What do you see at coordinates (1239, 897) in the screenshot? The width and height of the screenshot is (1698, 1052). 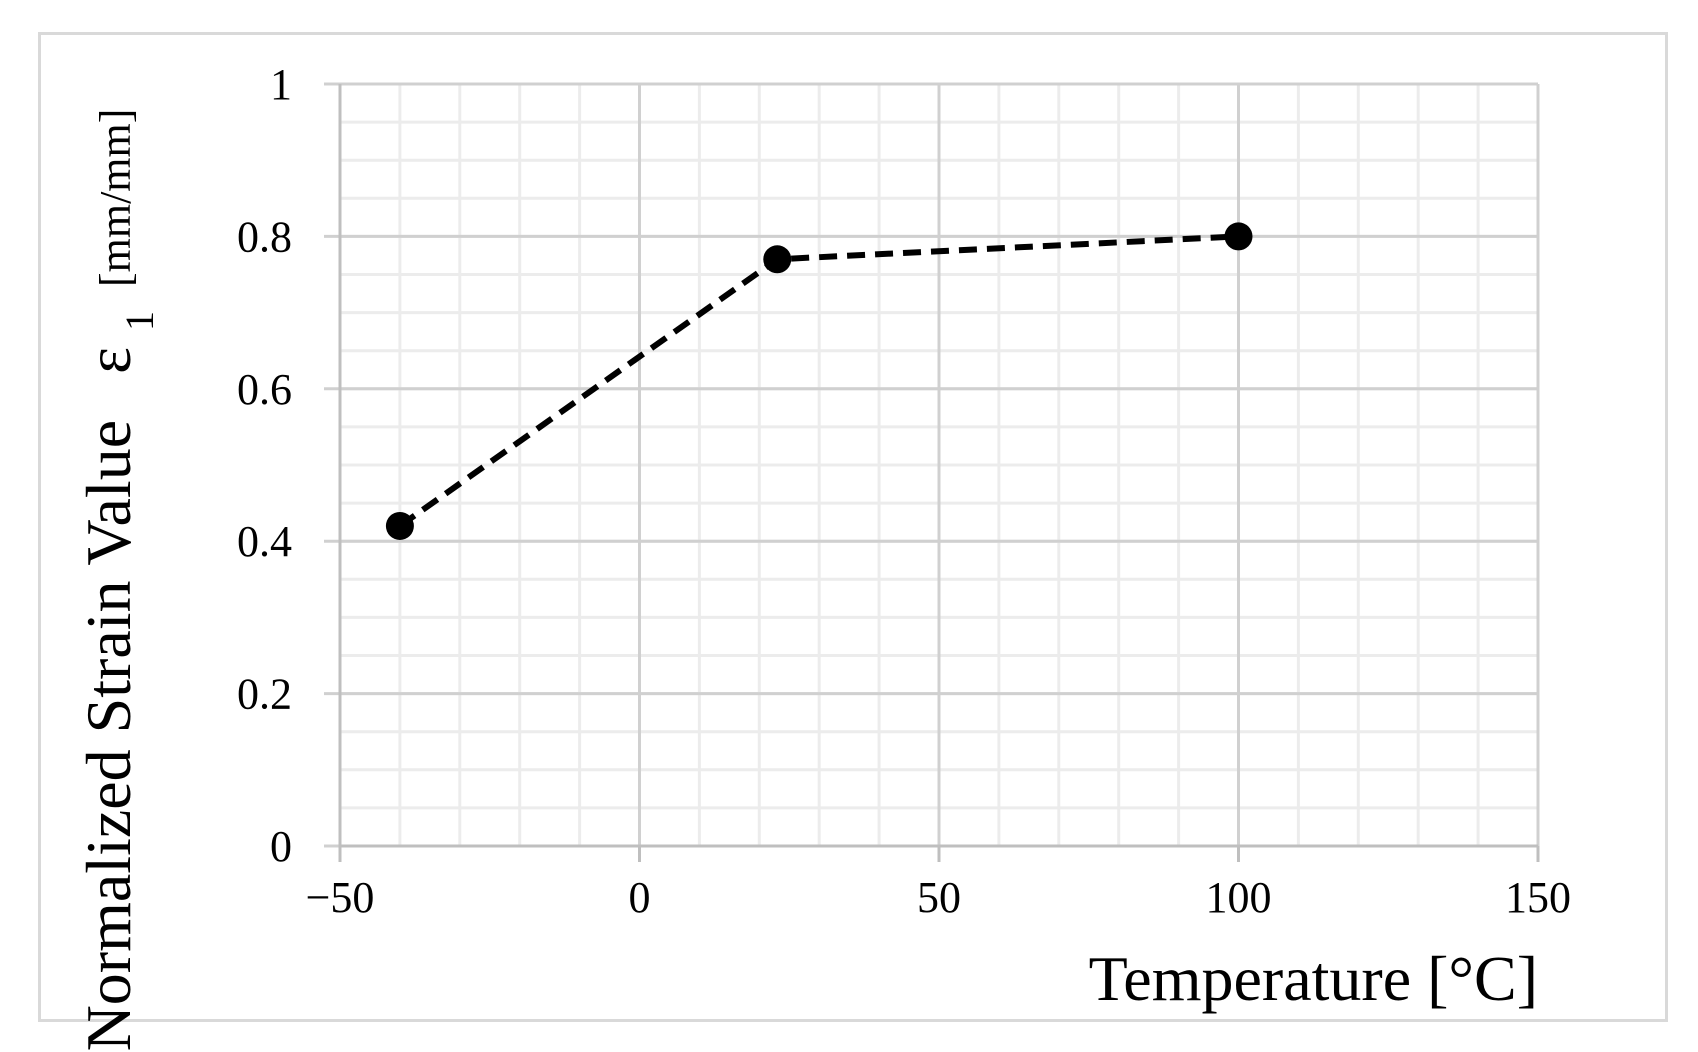 I see `x-tick-label: 100` at bounding box center [1239, 897].